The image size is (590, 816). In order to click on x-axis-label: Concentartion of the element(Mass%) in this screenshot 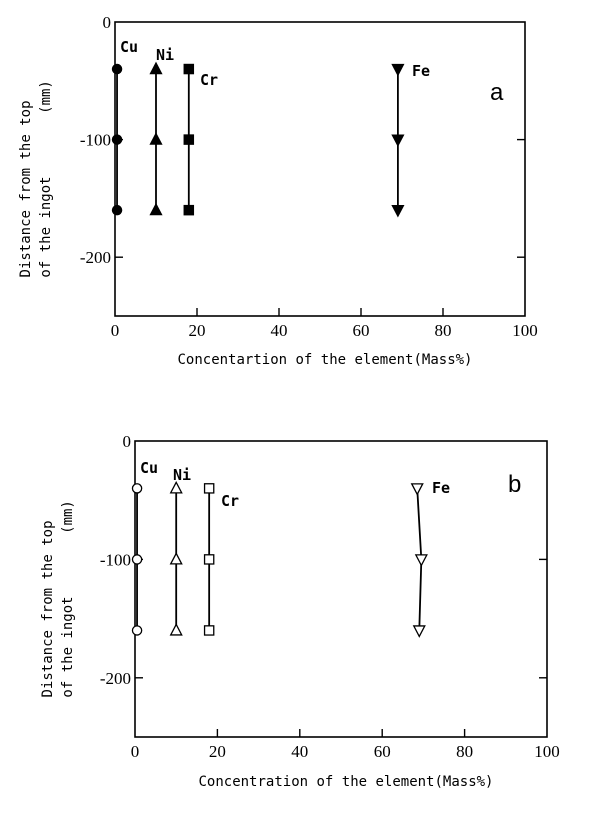, I will do `click(324, 360)`.